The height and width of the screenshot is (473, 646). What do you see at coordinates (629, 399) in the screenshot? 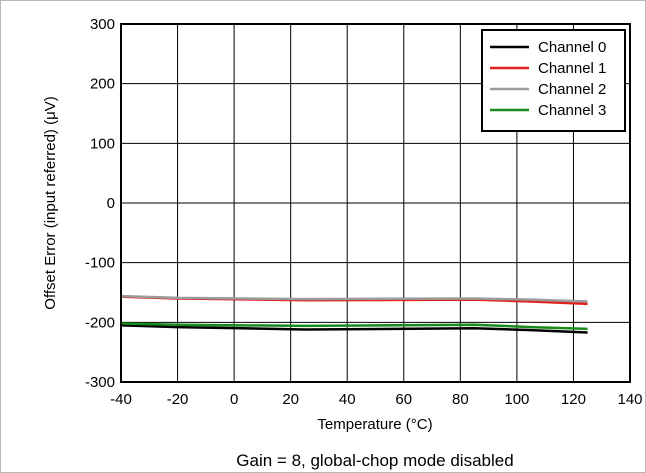
I see `x-tick-label: 140` at bounding box center [629, 399].